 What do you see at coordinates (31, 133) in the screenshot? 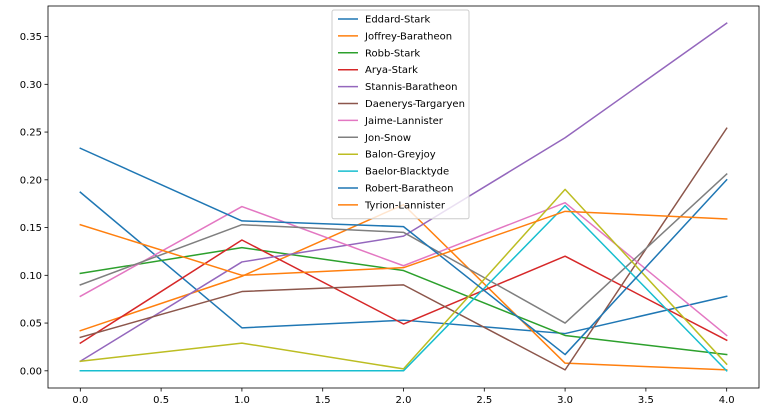
I see `y-tick-label: 0.25` at bounding box center [31, 133].